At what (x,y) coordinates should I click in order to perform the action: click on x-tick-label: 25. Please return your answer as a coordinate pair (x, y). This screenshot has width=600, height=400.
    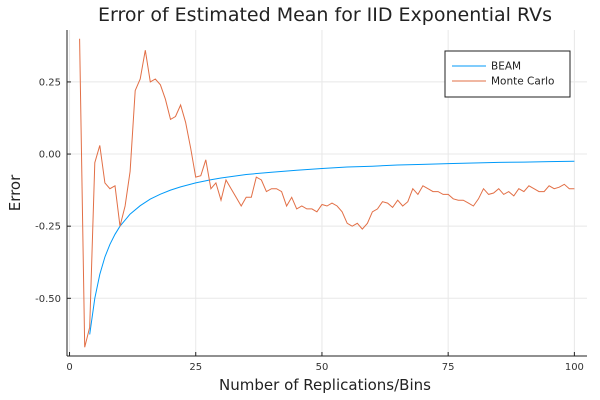
    Looking at the image, I should click on (195, 367).